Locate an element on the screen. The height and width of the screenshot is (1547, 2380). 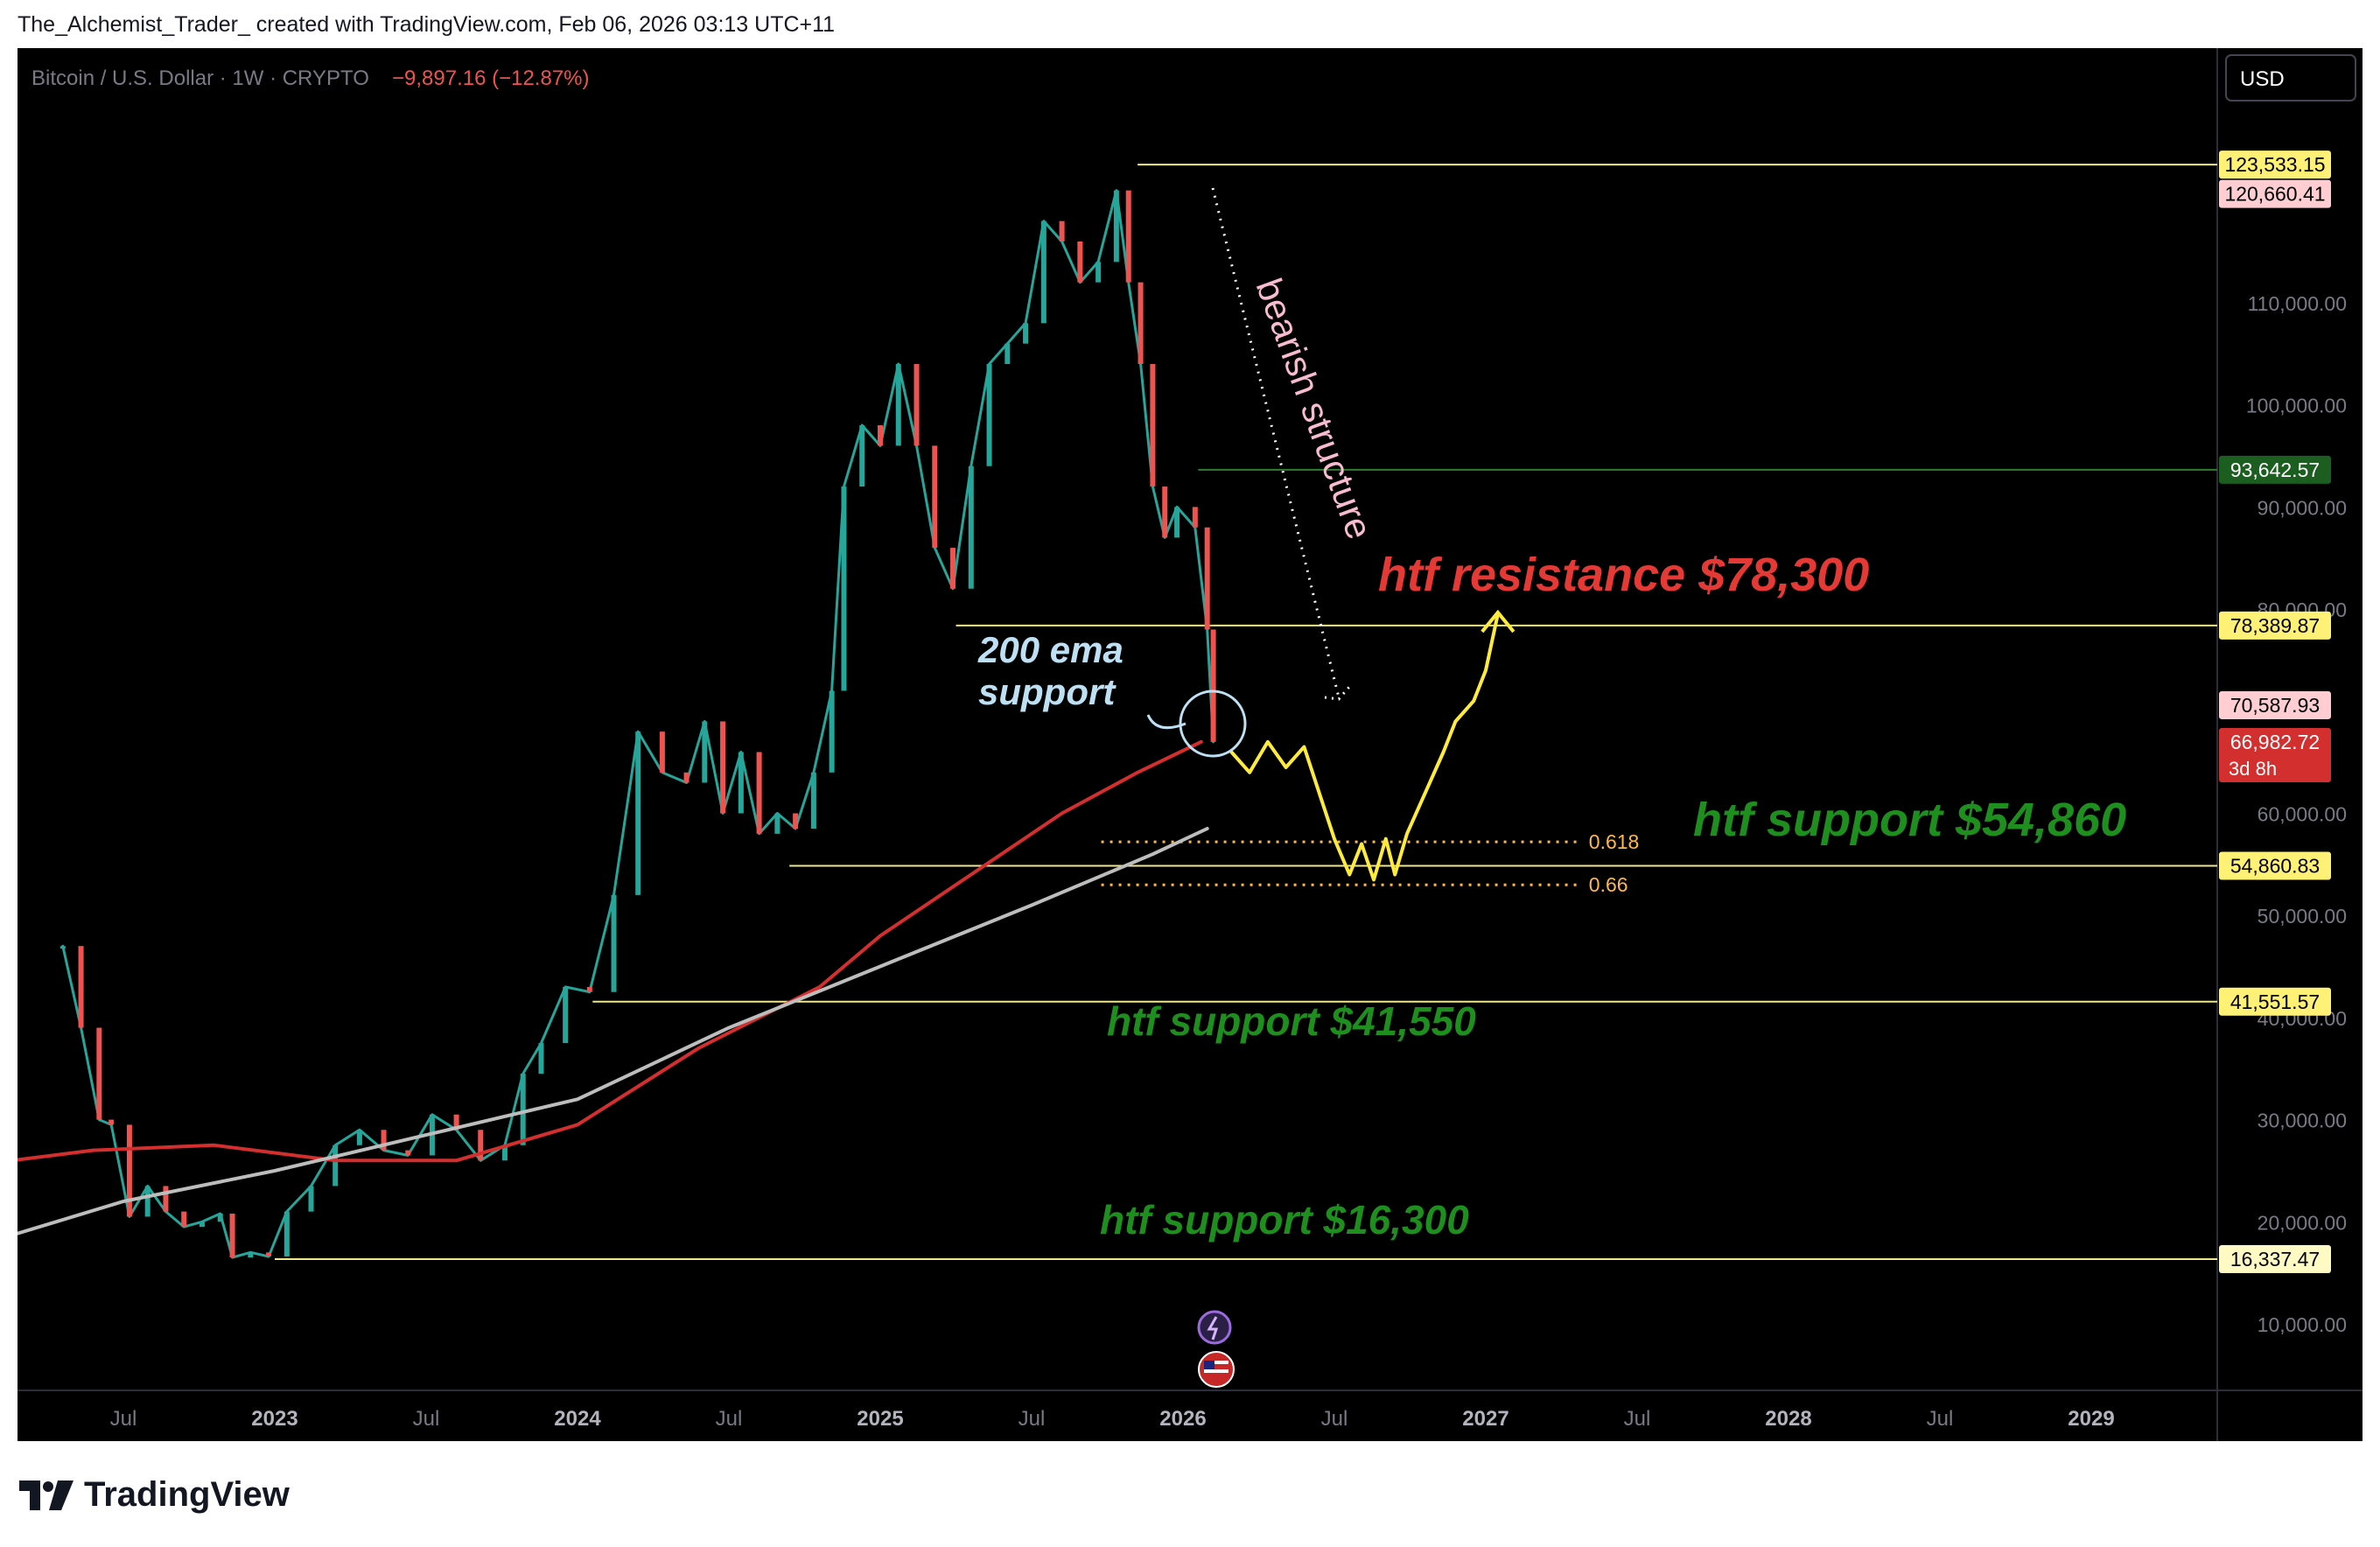
price-change: −9,897.16 (−12.87%) is located at coordinates (491, 78).